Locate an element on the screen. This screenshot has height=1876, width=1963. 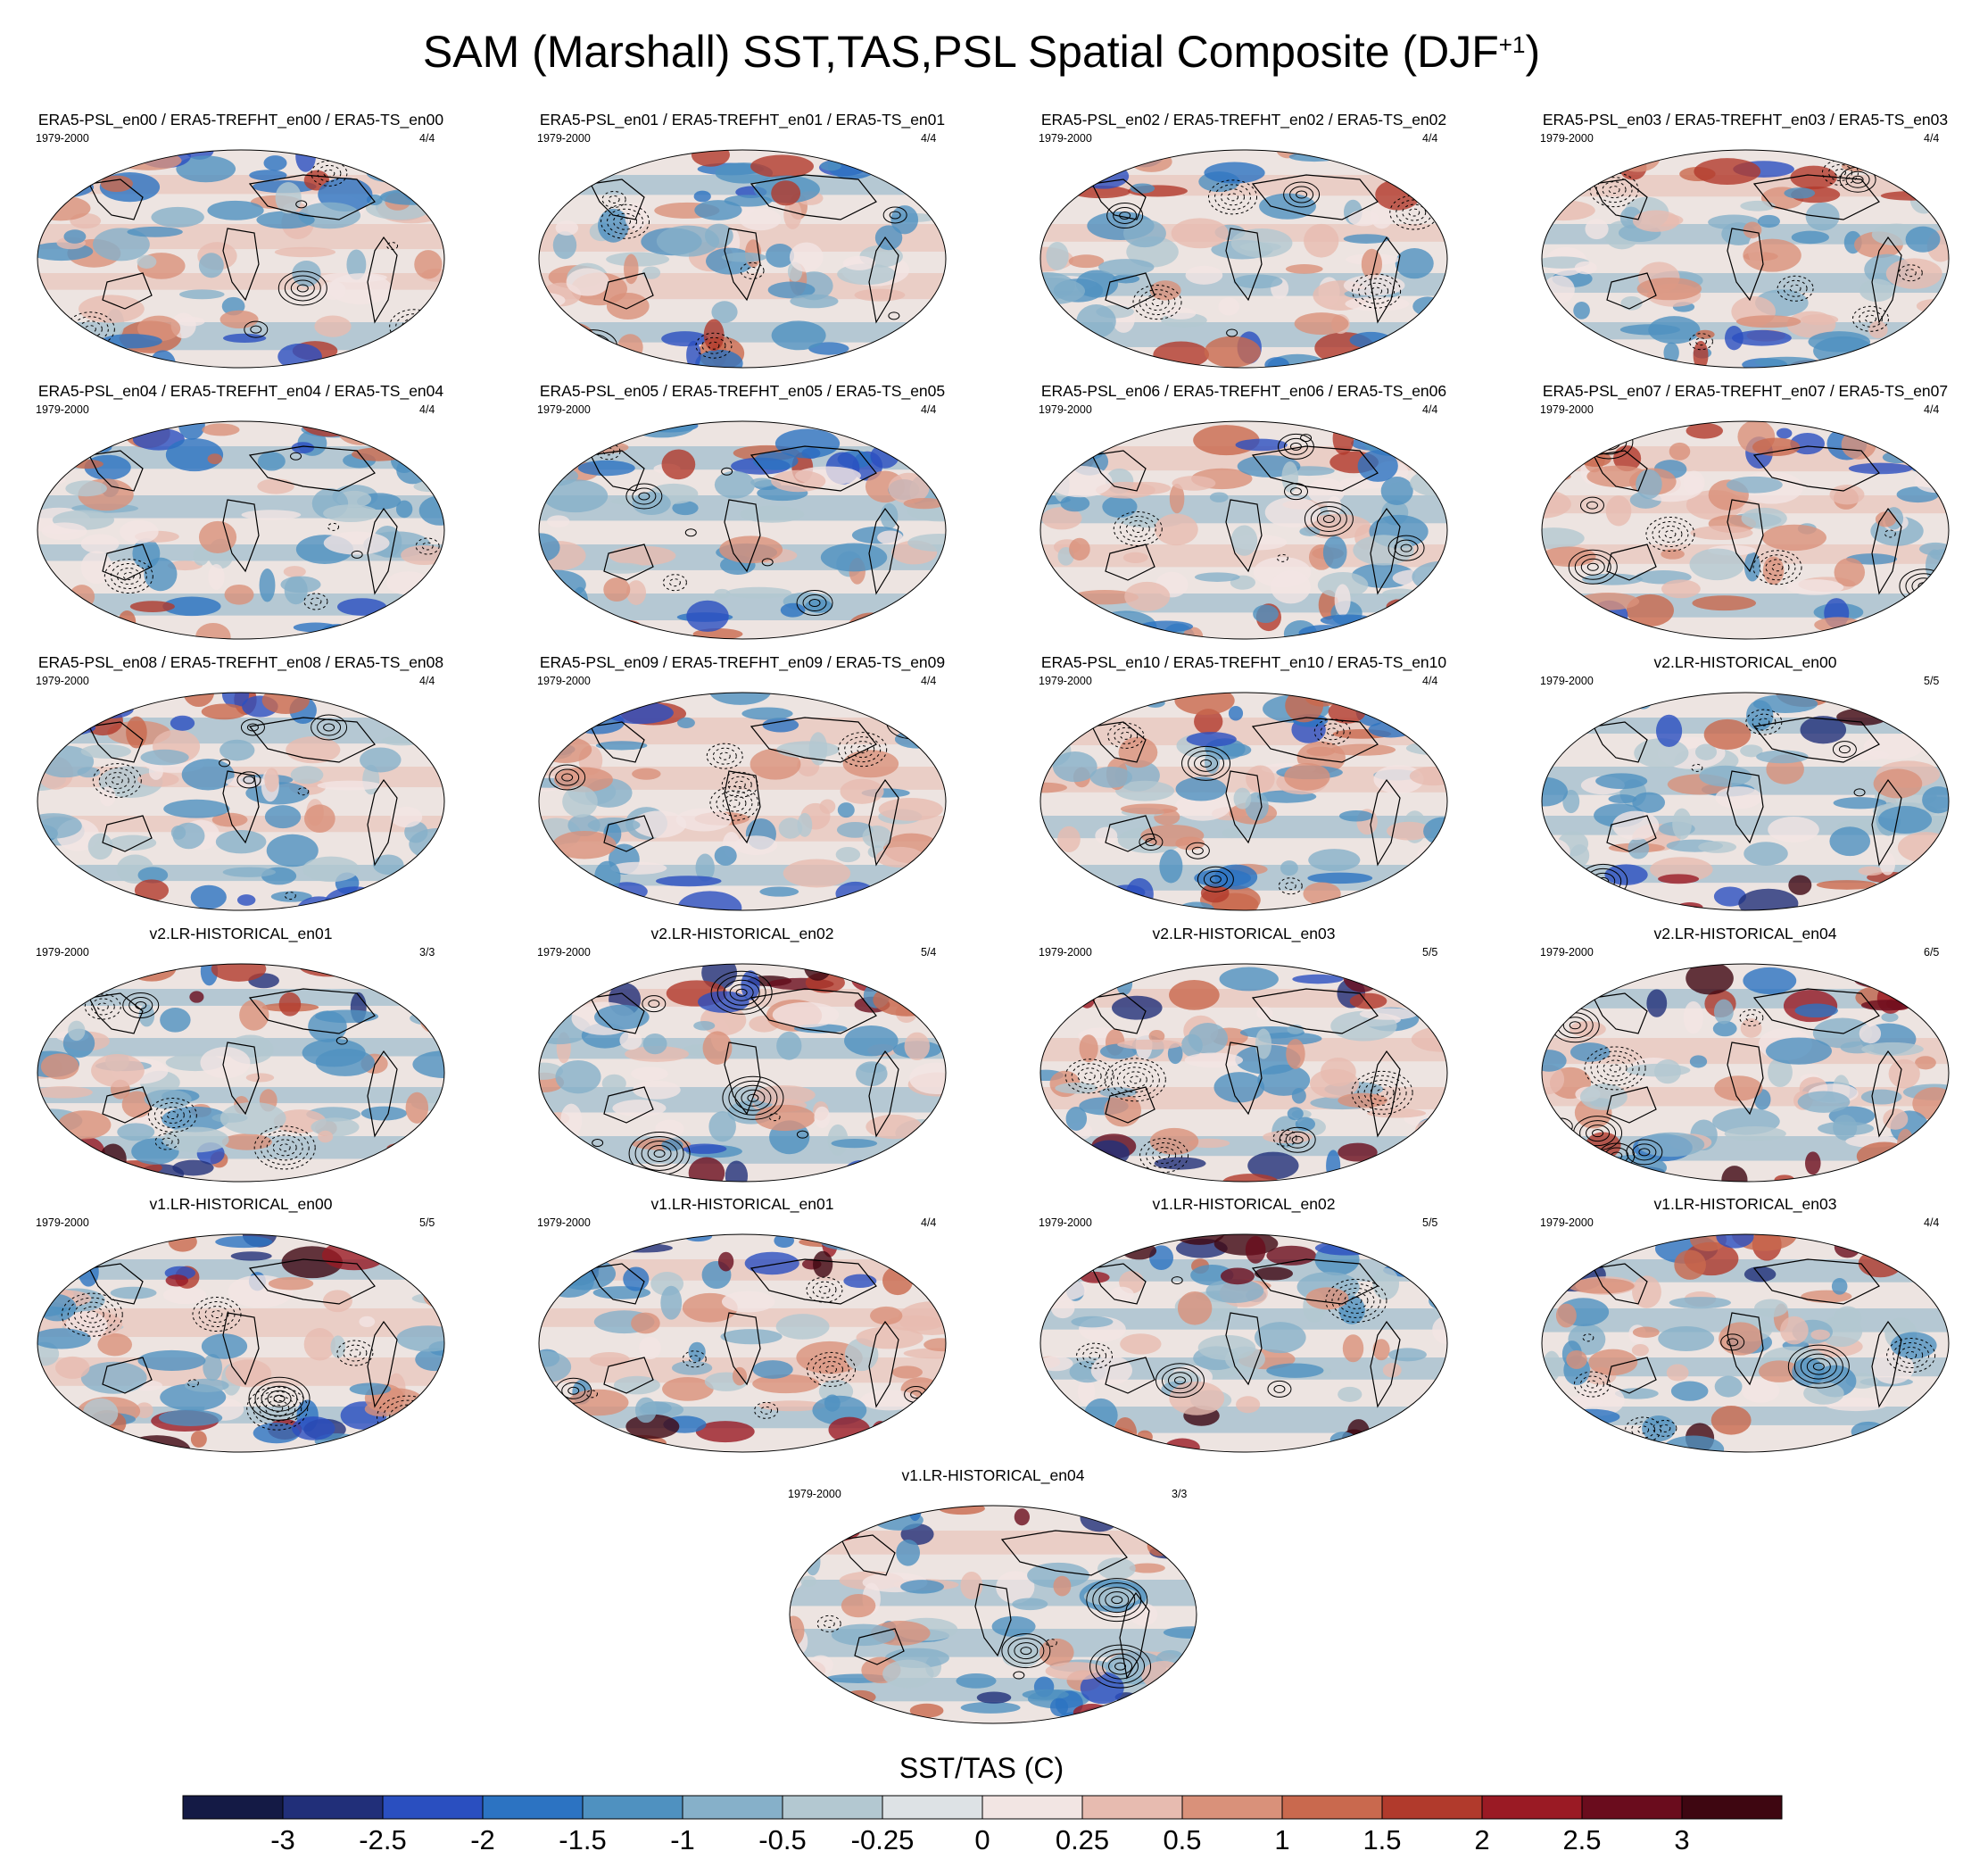
map-border is located at coordinates (241, 801).